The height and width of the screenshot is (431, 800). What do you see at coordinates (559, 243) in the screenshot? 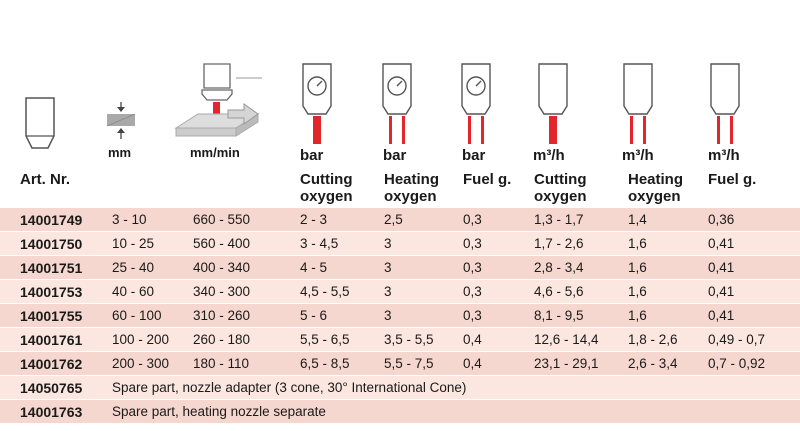
I see `cutting-oxygen-flow-cell: 1,7 - 2,6` at bounding box center [559, 243].